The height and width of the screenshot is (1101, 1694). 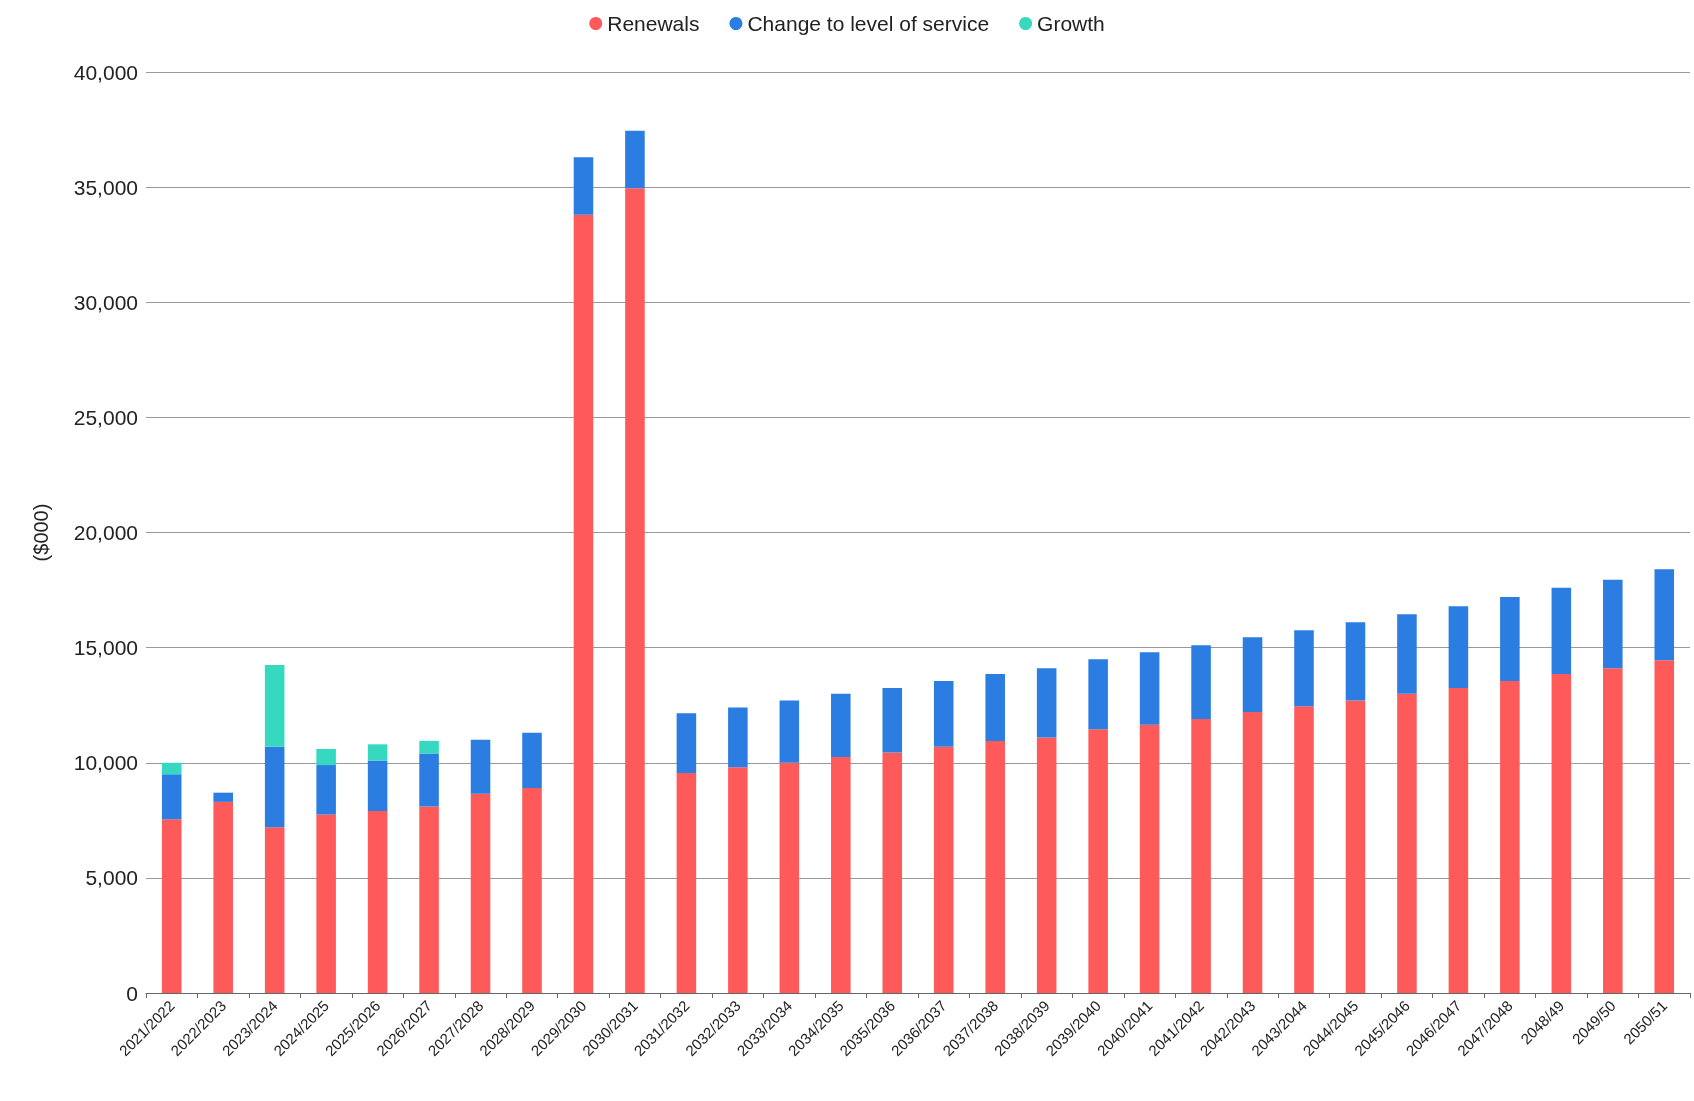 I want to click on legend-label: Change to level of service, so click(x=868, y=23).